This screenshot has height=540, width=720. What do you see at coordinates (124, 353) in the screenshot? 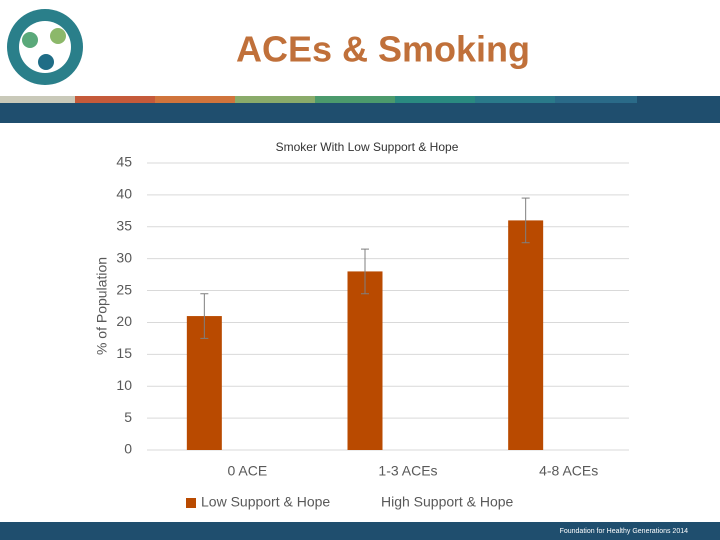
I see `y-tick-label: 15` at bounding box center [124, 353].